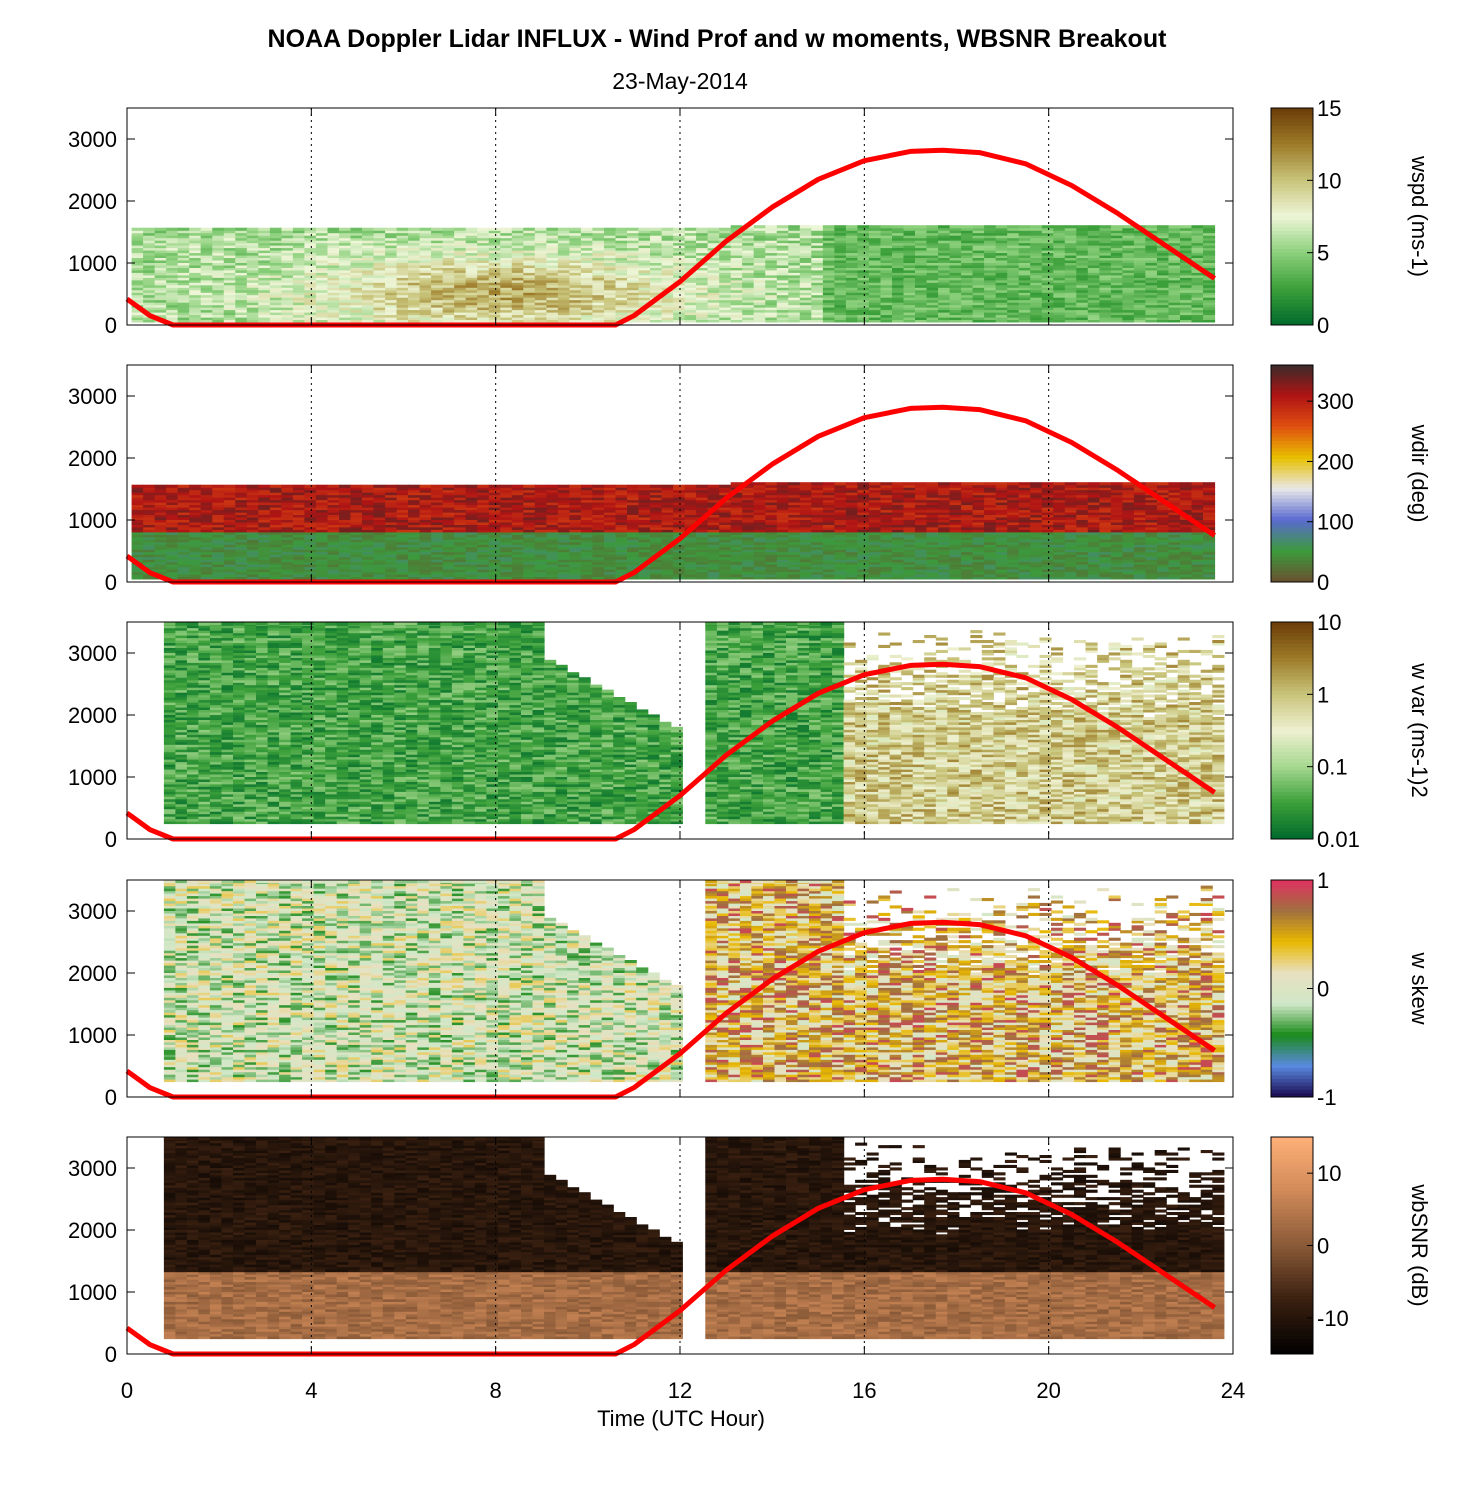 The image size is (1471, 1489). What do you see at coordinates (674, 273) in the screenshot?
I see `heatmap-wspd` at bounding box center [674, 273].